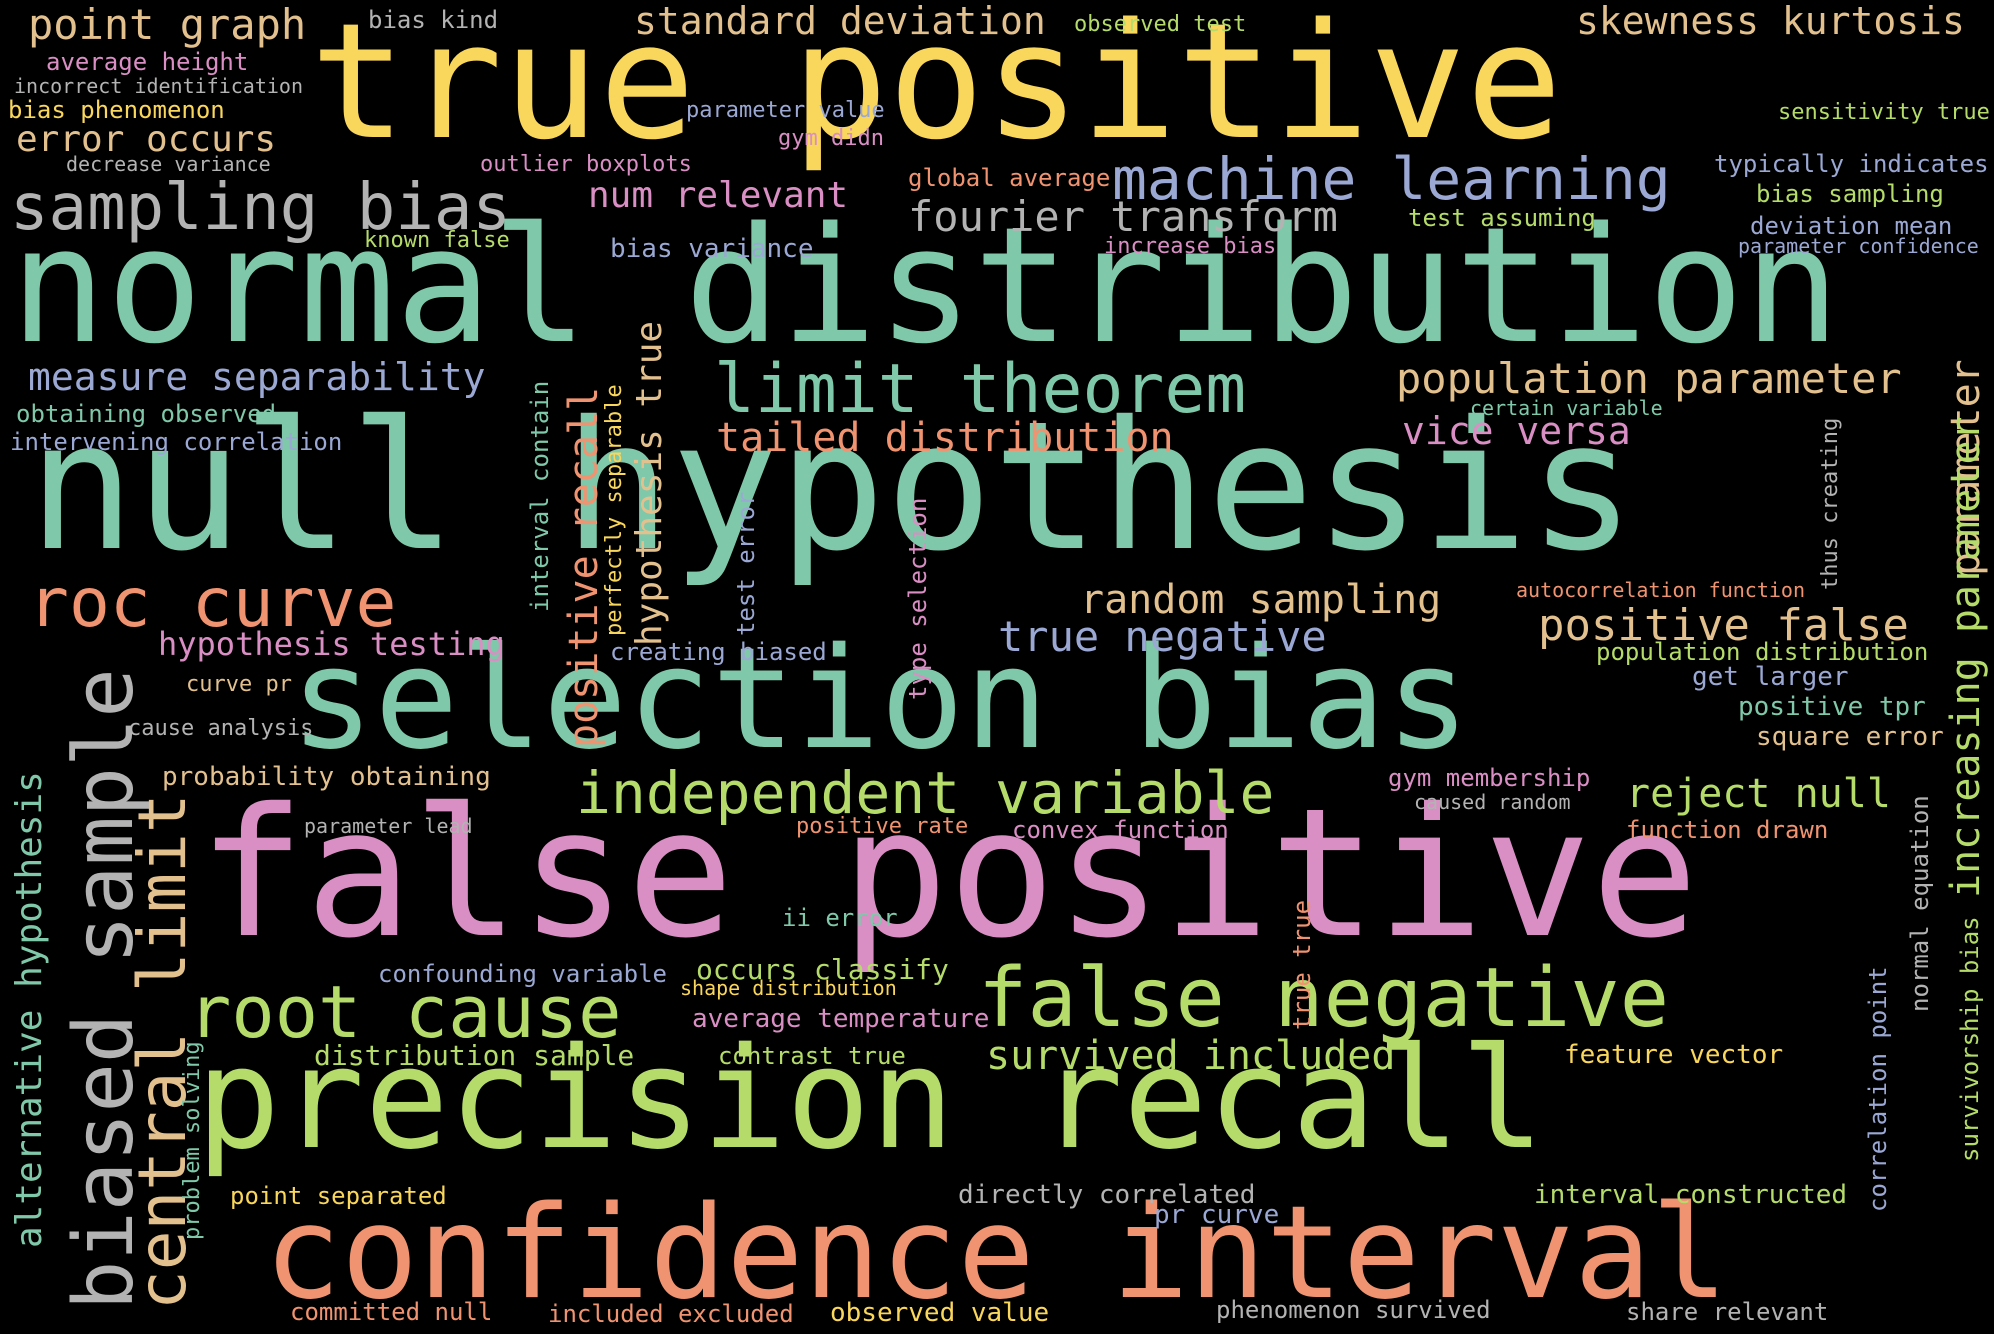 The width and height of the screenshot is (1994, 1334). Describe the element at coordinates (1261, 600) in the screenshot. I see `word-random-sampling: random sampling` at that location.